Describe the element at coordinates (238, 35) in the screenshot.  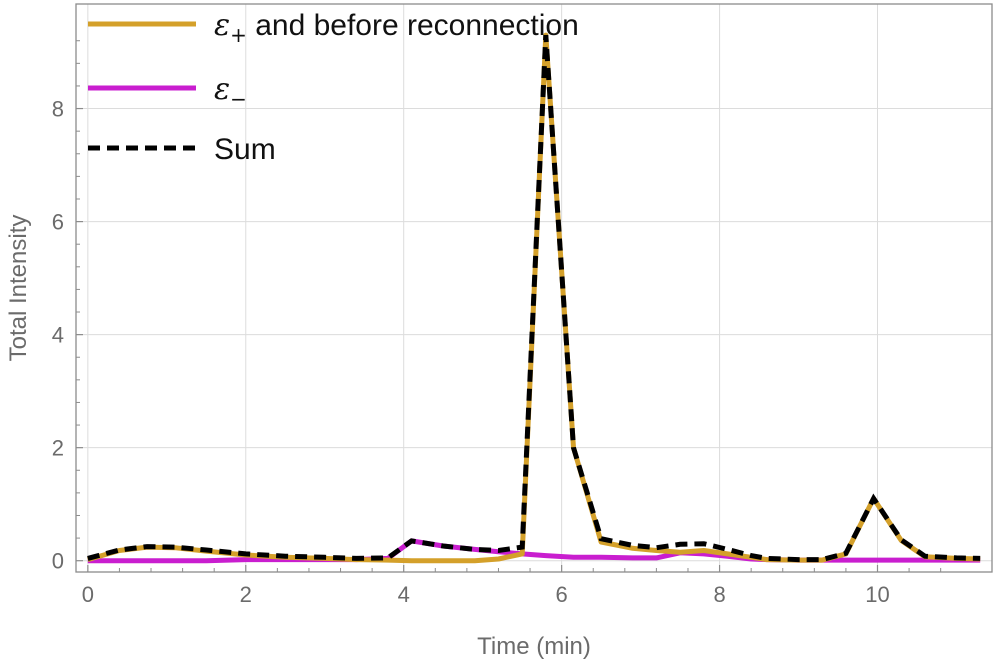
I see `legend-subscript-0: +` at that location.